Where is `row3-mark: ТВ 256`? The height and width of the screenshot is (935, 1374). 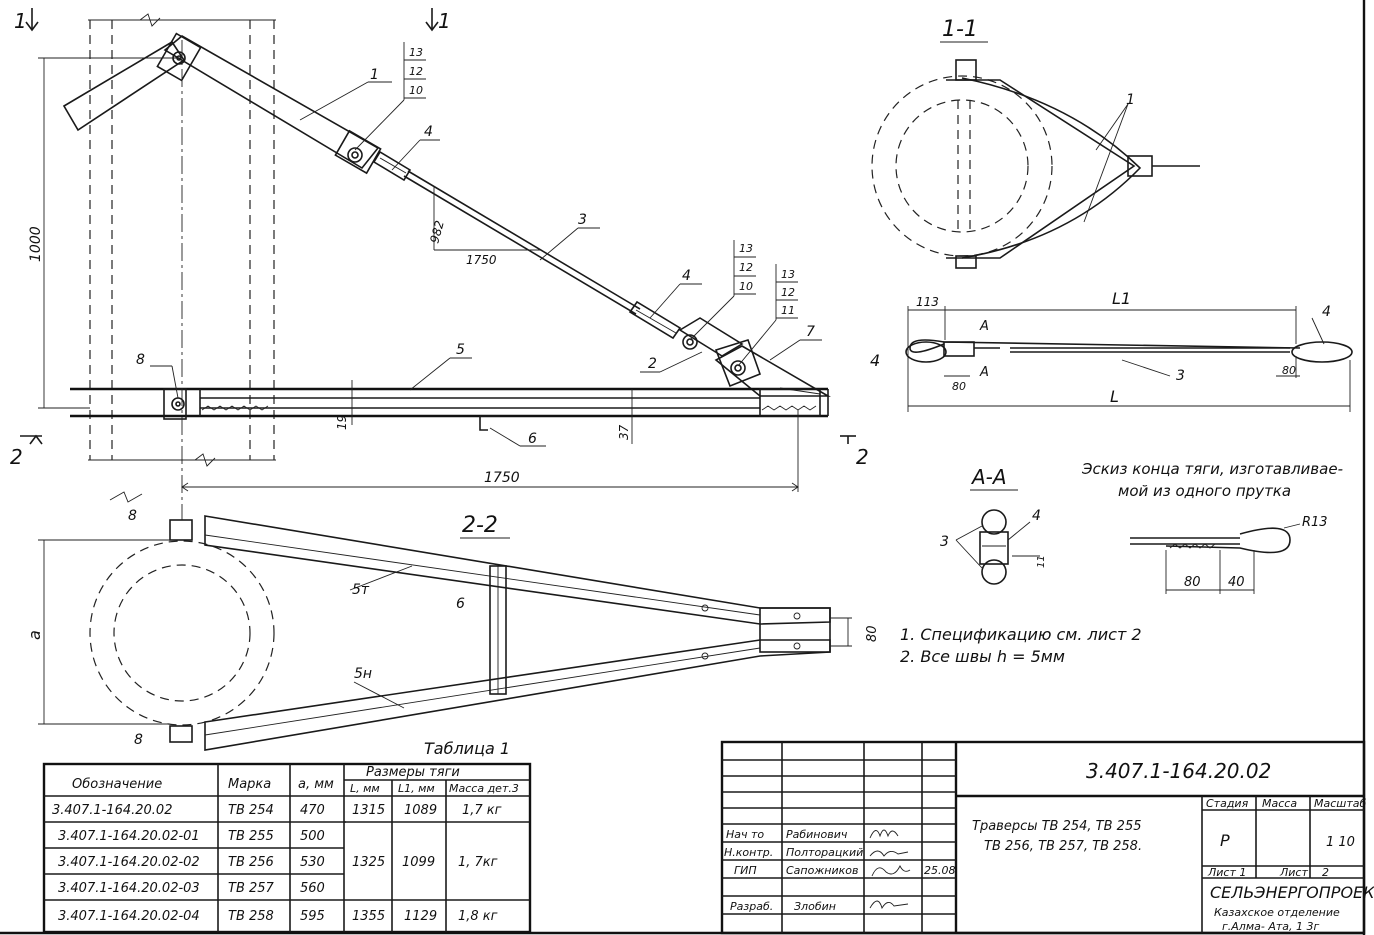
row3-mark: ТВ 256 is located at coordinates (251, 862).